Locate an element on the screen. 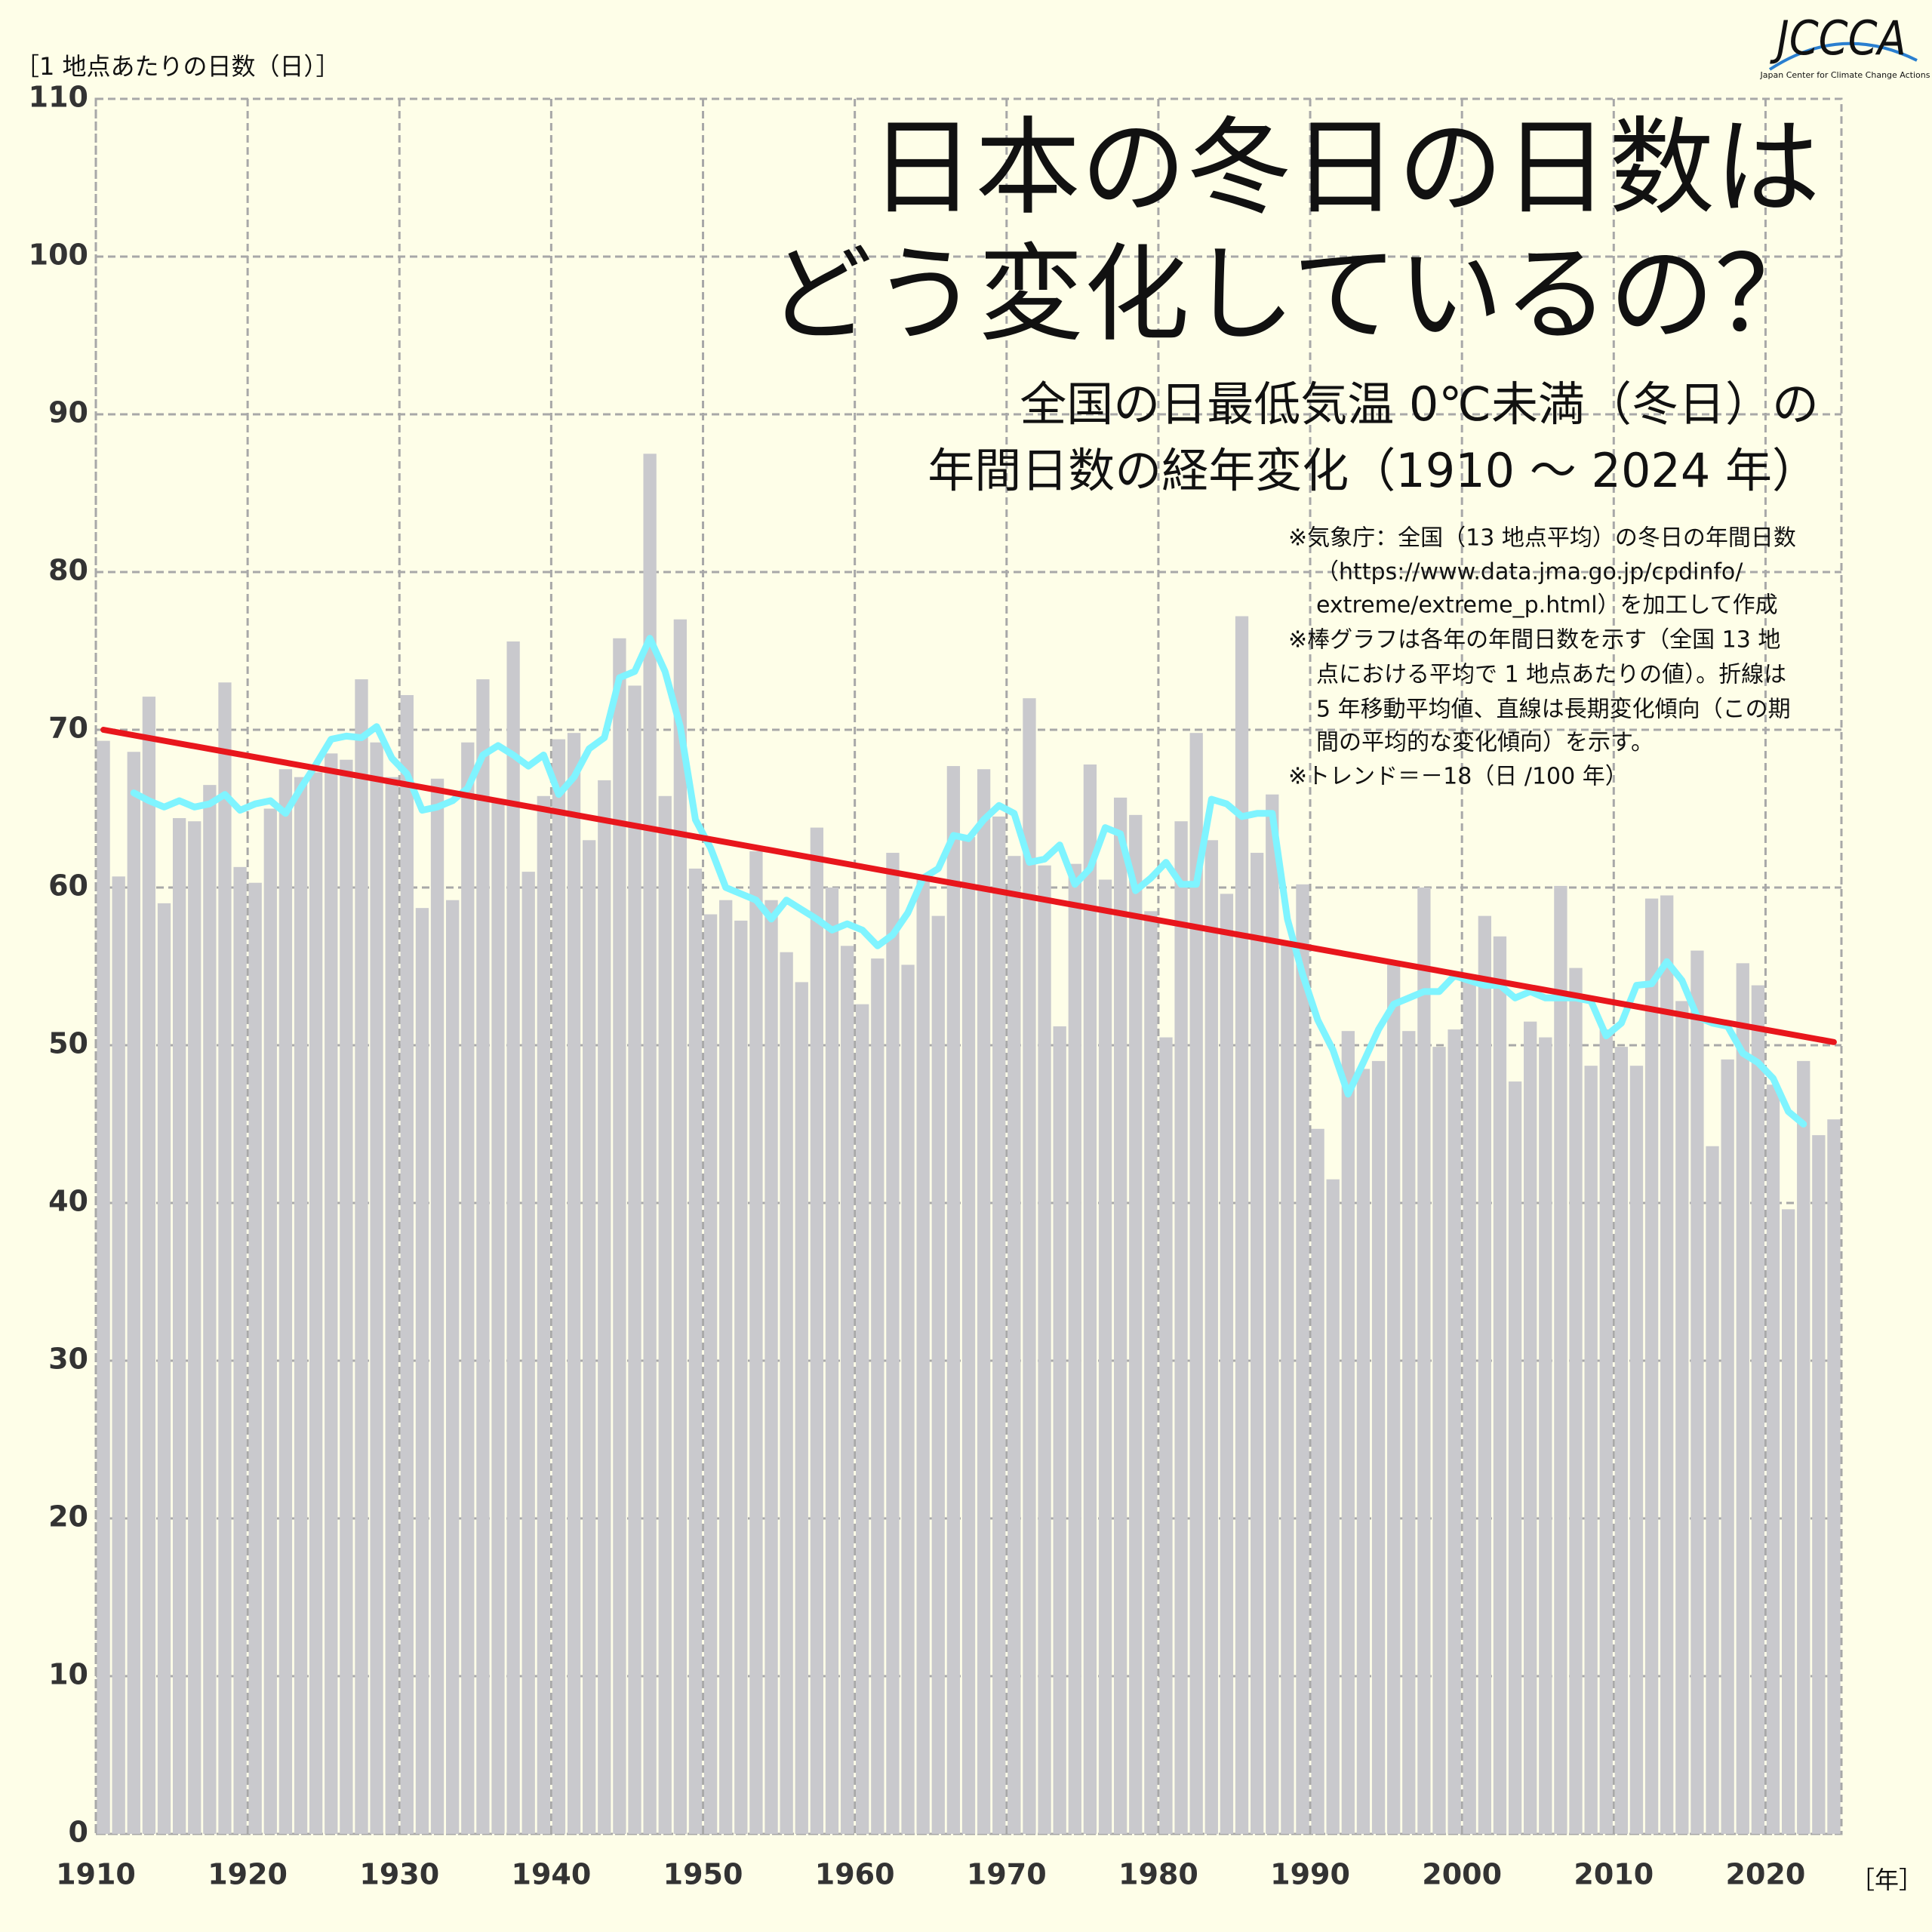  y-tick-label: 10 is located at coordinates (68, 1674).